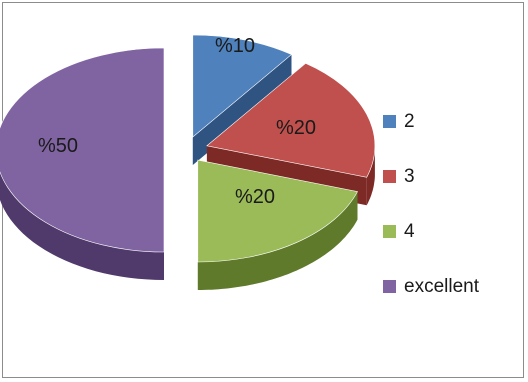 The height and width of the screenshot is (382, 528). What do you see at coordinates (296, 128) in the screenshot?
I see `data-label-1: %20` at bounding box center [296, 128].